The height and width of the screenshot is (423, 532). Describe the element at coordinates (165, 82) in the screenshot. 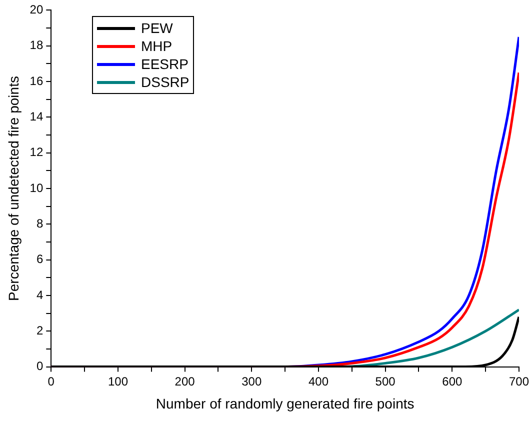

I see `legend-label: DSSRP` at that location.